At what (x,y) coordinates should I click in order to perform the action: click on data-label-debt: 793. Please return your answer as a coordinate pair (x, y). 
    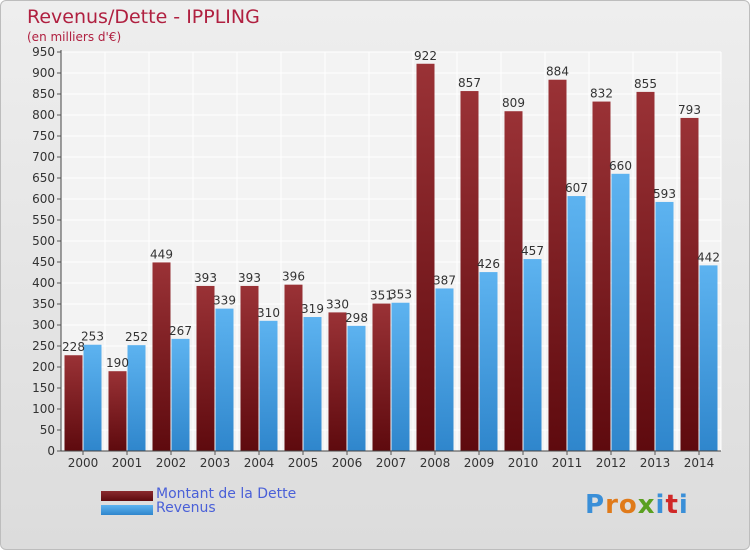
    Looking at the image, I should click on (689, 110).